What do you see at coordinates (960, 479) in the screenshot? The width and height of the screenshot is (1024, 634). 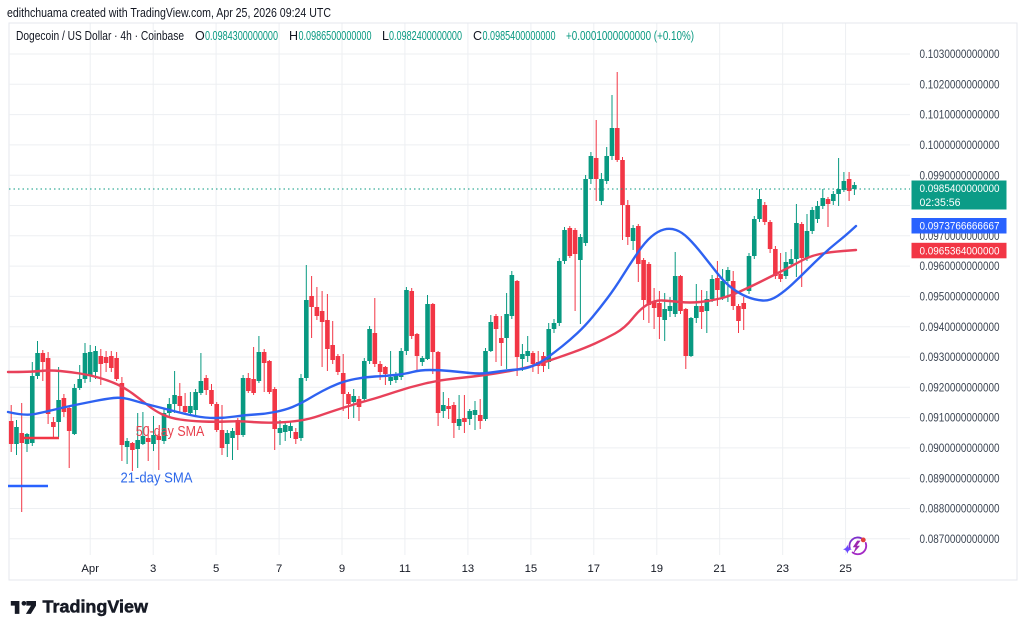 I see `svg-text: 0.0890000000000` at bounding box center [960, 479].